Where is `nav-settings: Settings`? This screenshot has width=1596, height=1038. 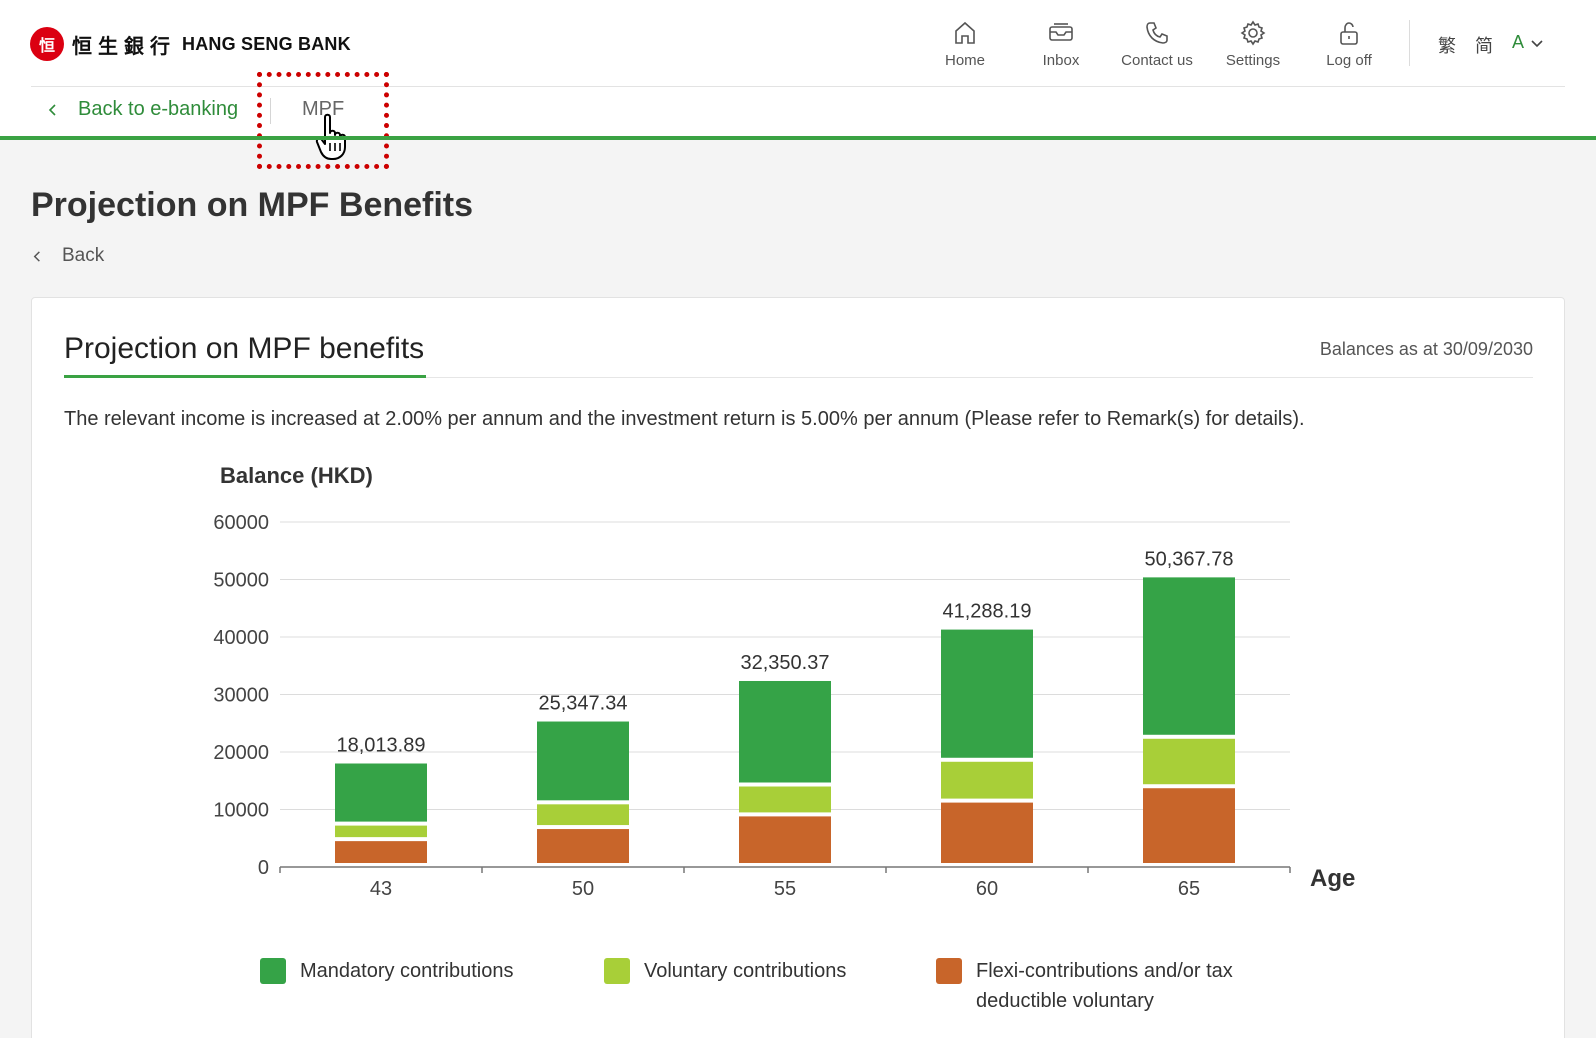
nav-settings: Settings is located at coordinates (1253, 44).